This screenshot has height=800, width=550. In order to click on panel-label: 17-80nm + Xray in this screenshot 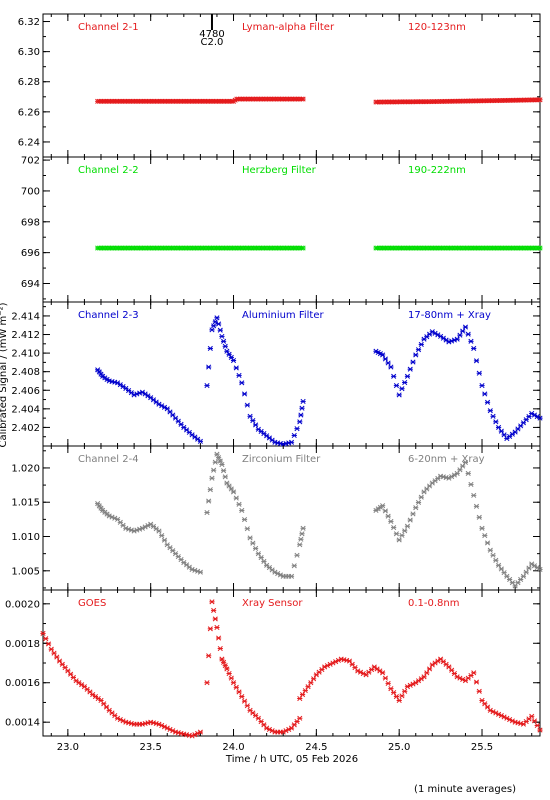, I will do `click(449, 315)`.